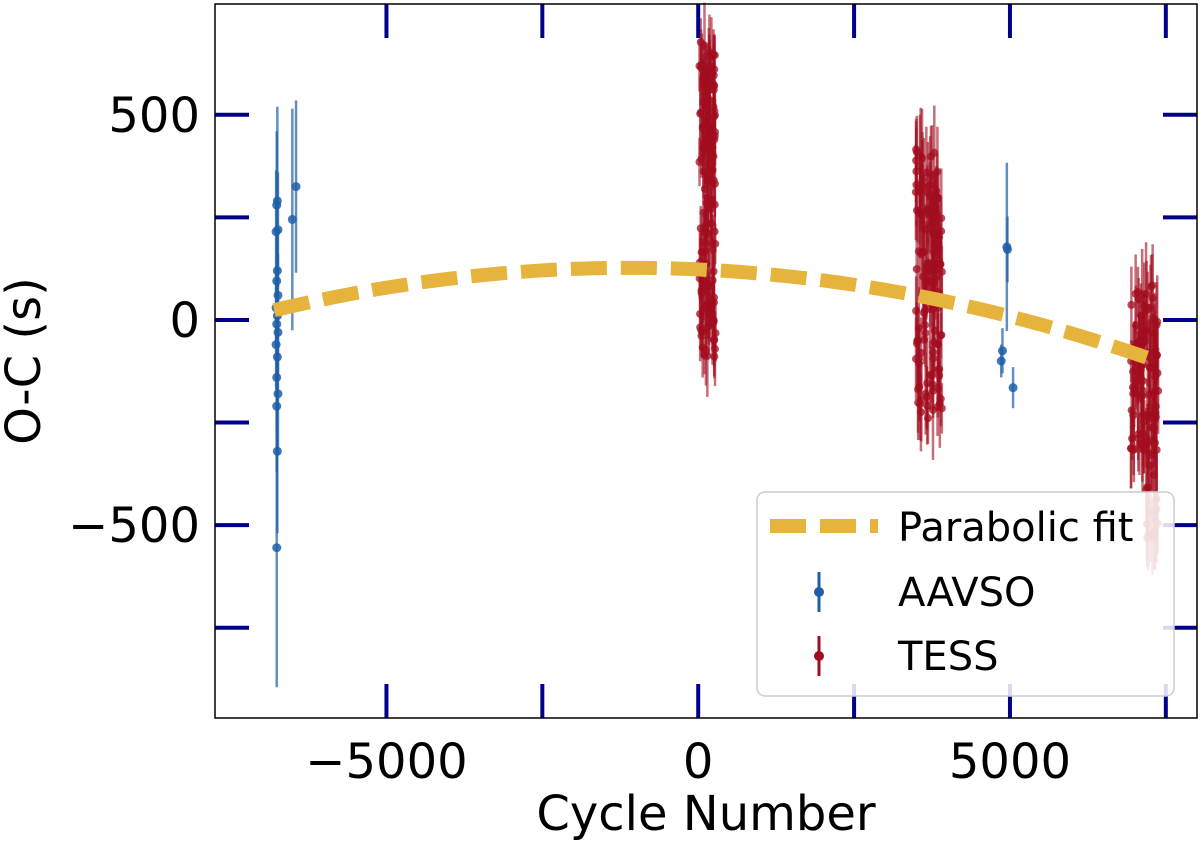  I want to click on legend-label-aavso: AAVSO, so click(967, 593).